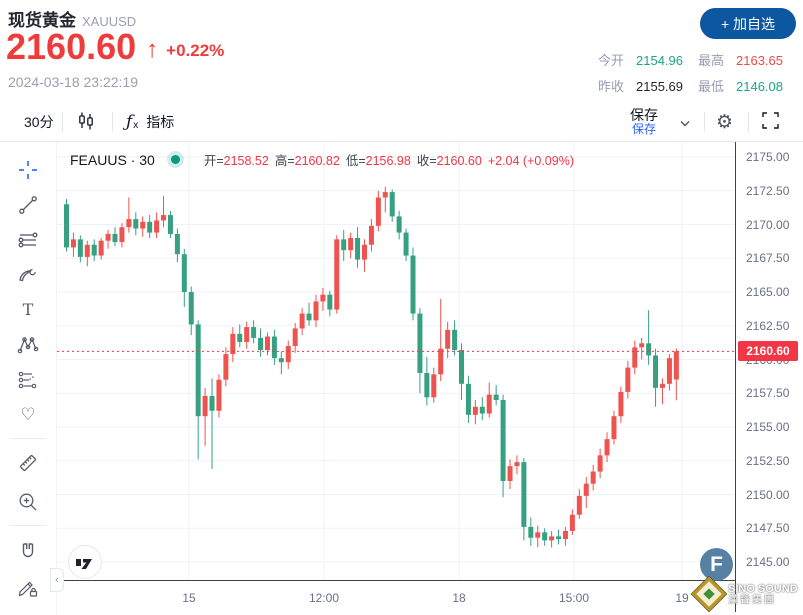  I want to click on zoom-in-icon, so click(28, 502).